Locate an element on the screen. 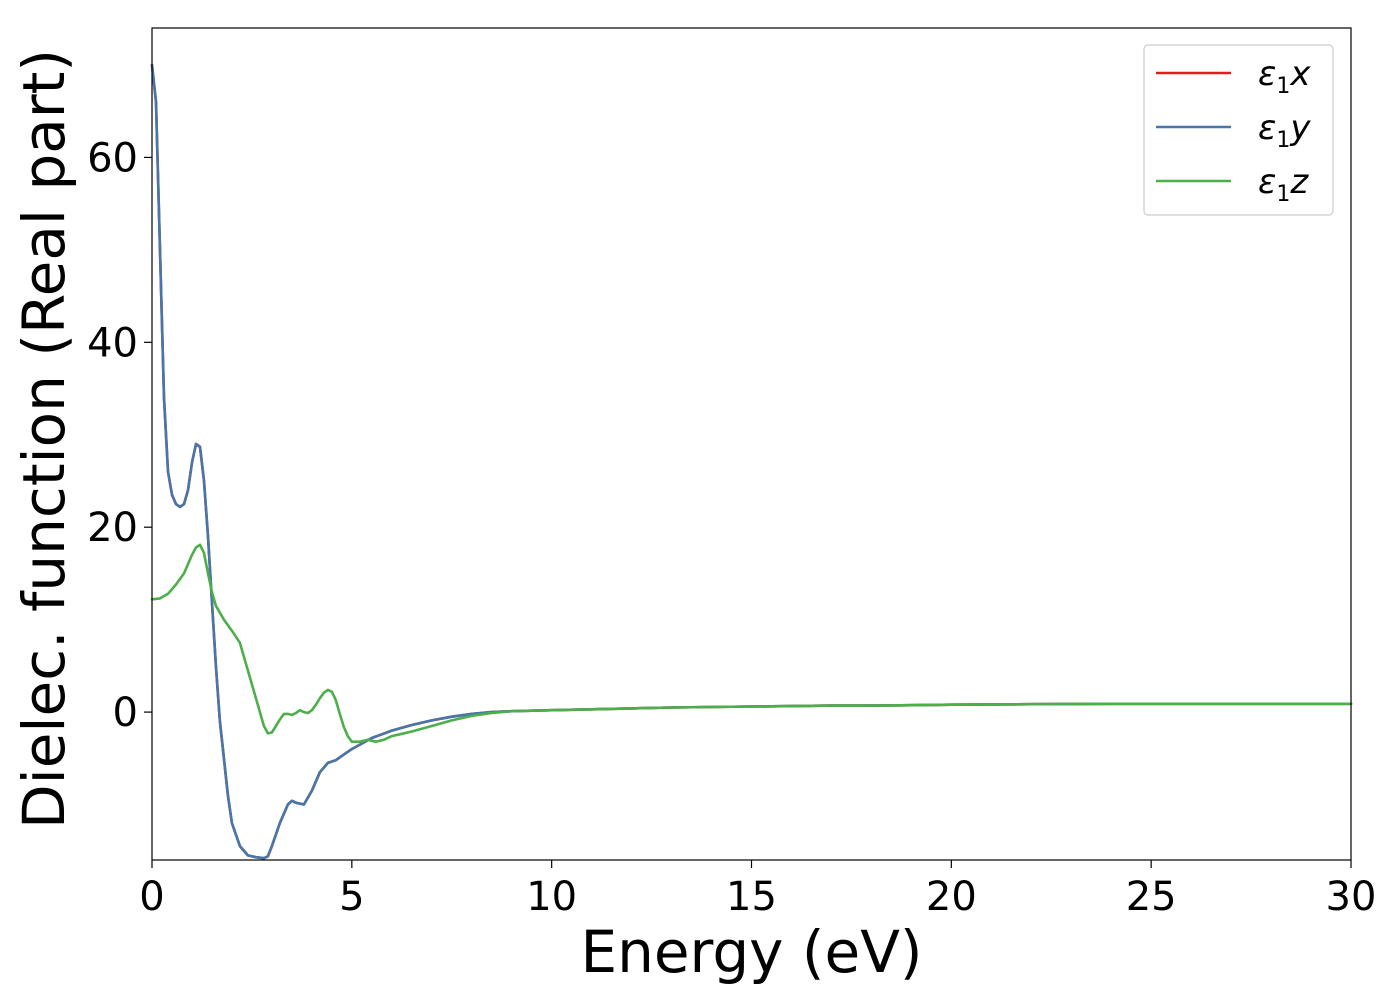 Image resolution: width=1400 pixels, height=1000 pixels. legend-label-z: ε1z is located at coordinates (1283, 184).